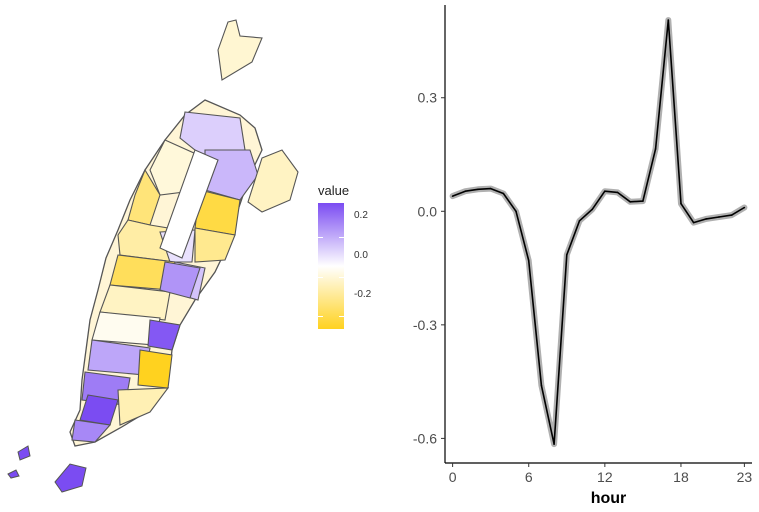 The width and height of the screenshot is (759, 512). What do you see at coordinates (331, 266) in the screenshot?
I see `legend-color-bar` at bounding box center [331, 266].